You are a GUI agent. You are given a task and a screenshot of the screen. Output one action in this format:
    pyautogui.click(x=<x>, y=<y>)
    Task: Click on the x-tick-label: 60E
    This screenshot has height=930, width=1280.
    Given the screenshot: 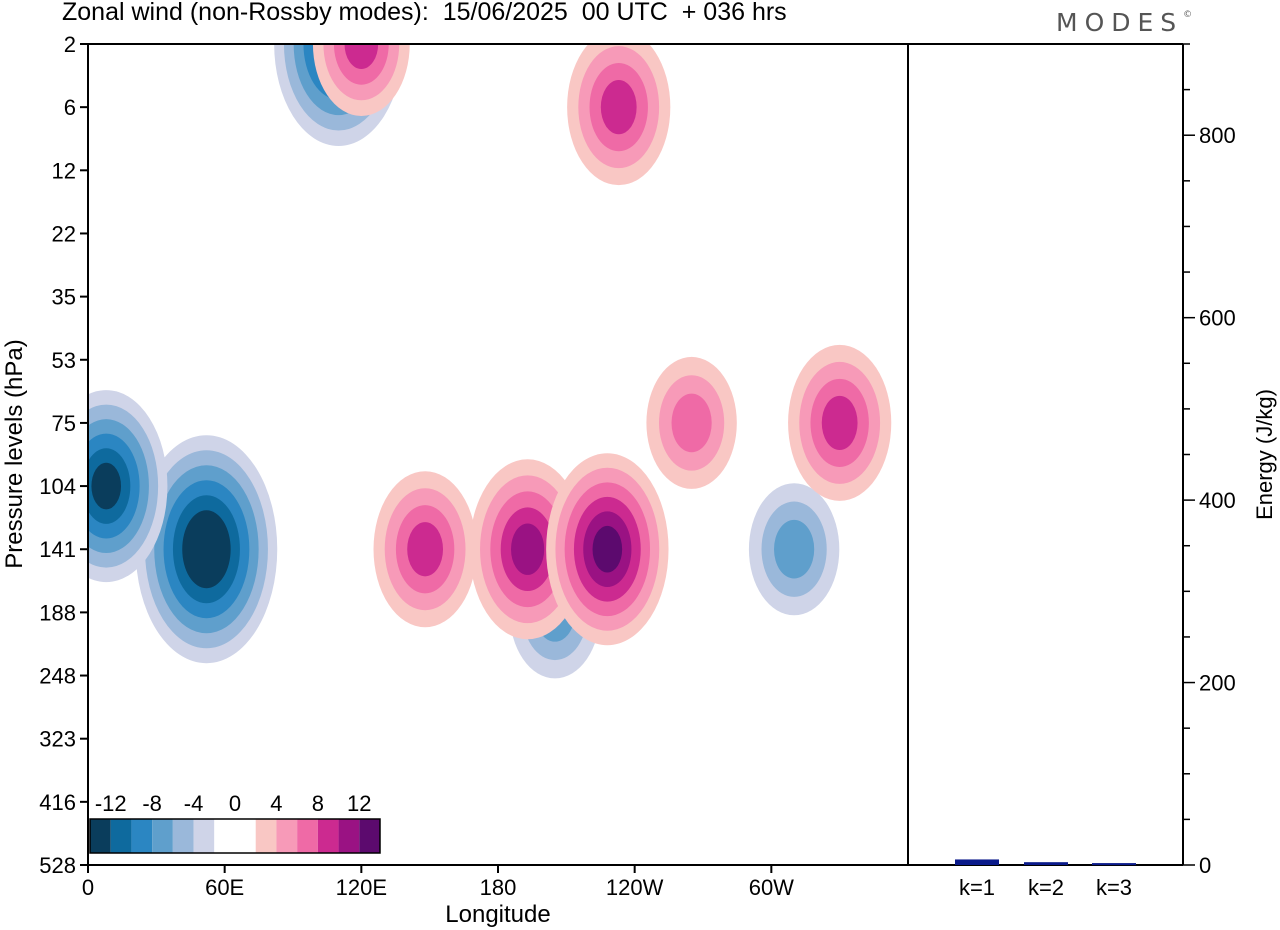 What is the action you would take?
    pyautogui.click(x=224, y=887)
    